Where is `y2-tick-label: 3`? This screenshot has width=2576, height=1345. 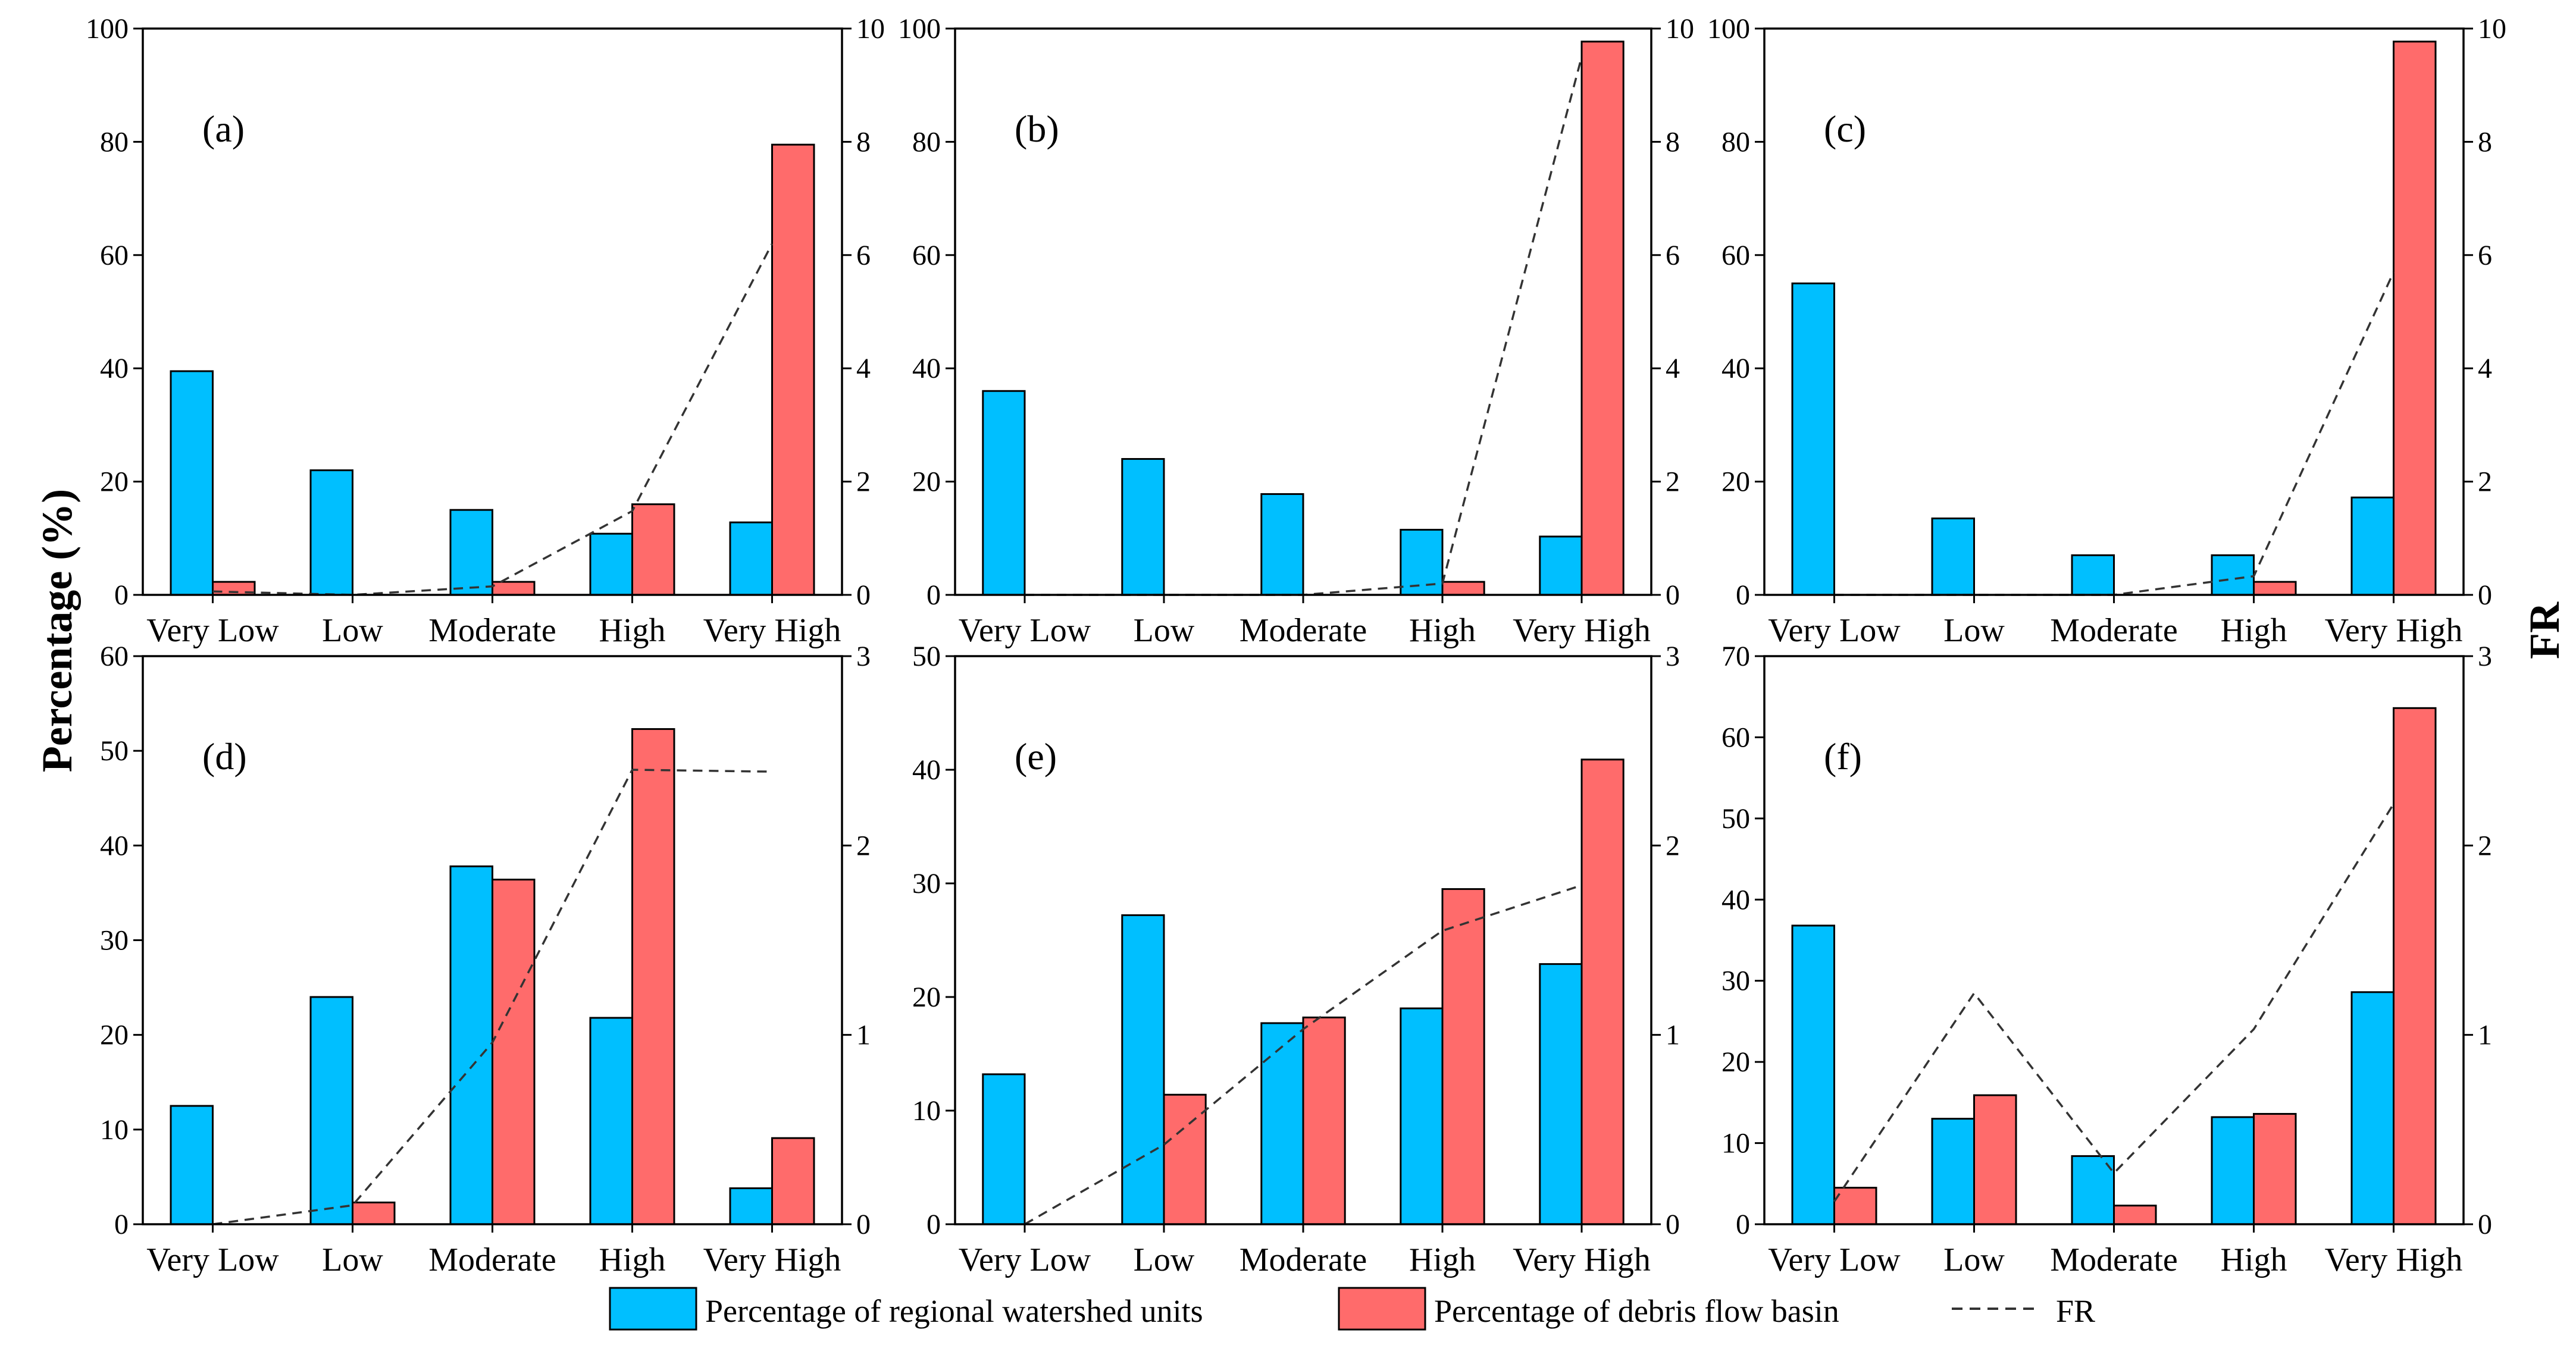
y2-tick-label: 3 is located at coordinates (2485, 656).